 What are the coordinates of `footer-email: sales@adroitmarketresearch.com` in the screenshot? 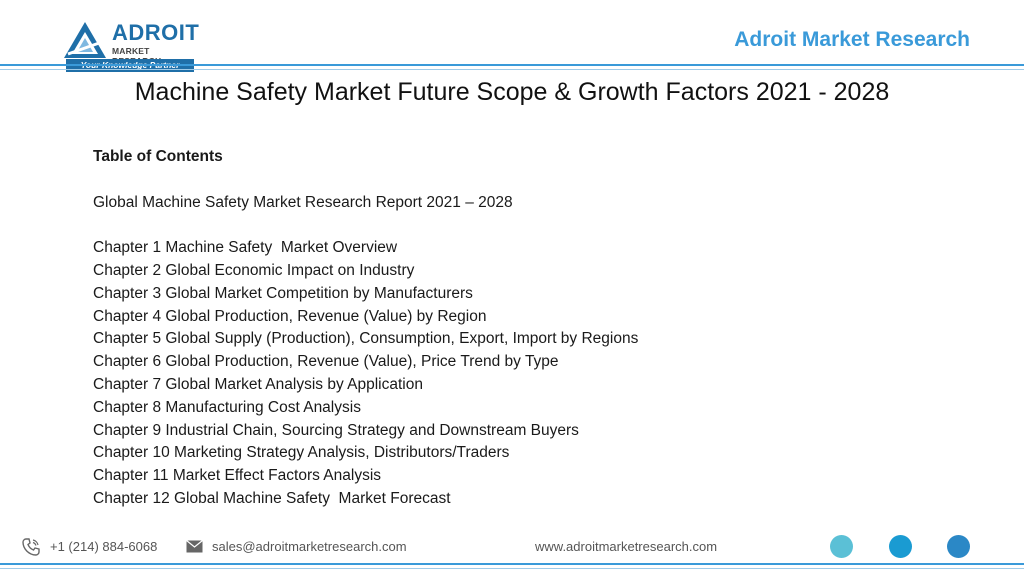 It's located at (309, 546).